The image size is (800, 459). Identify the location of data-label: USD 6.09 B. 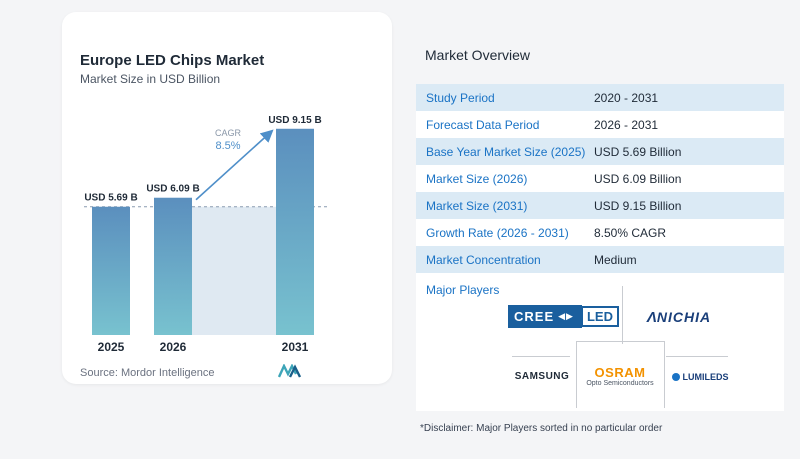
(172, 189).